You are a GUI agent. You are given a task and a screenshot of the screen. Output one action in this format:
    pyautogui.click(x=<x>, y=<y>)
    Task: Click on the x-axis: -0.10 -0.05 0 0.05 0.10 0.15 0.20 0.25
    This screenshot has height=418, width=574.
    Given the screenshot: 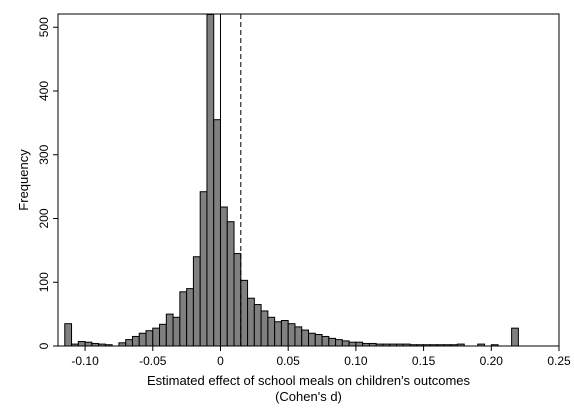 What is the action you would take?
    pyautogui.click(x=321, y=357)
    